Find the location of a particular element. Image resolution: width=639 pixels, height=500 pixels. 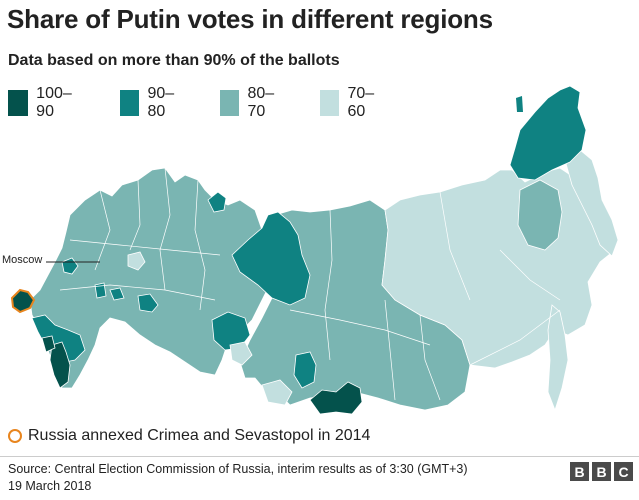

region-kemerovo is located at coordinates (305, 370).